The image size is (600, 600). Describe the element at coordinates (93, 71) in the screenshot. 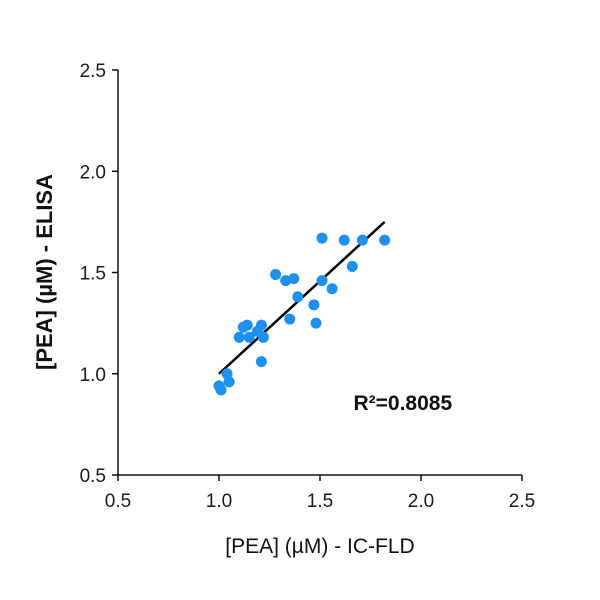

I see `y-tick-label: 2.5` at that location.